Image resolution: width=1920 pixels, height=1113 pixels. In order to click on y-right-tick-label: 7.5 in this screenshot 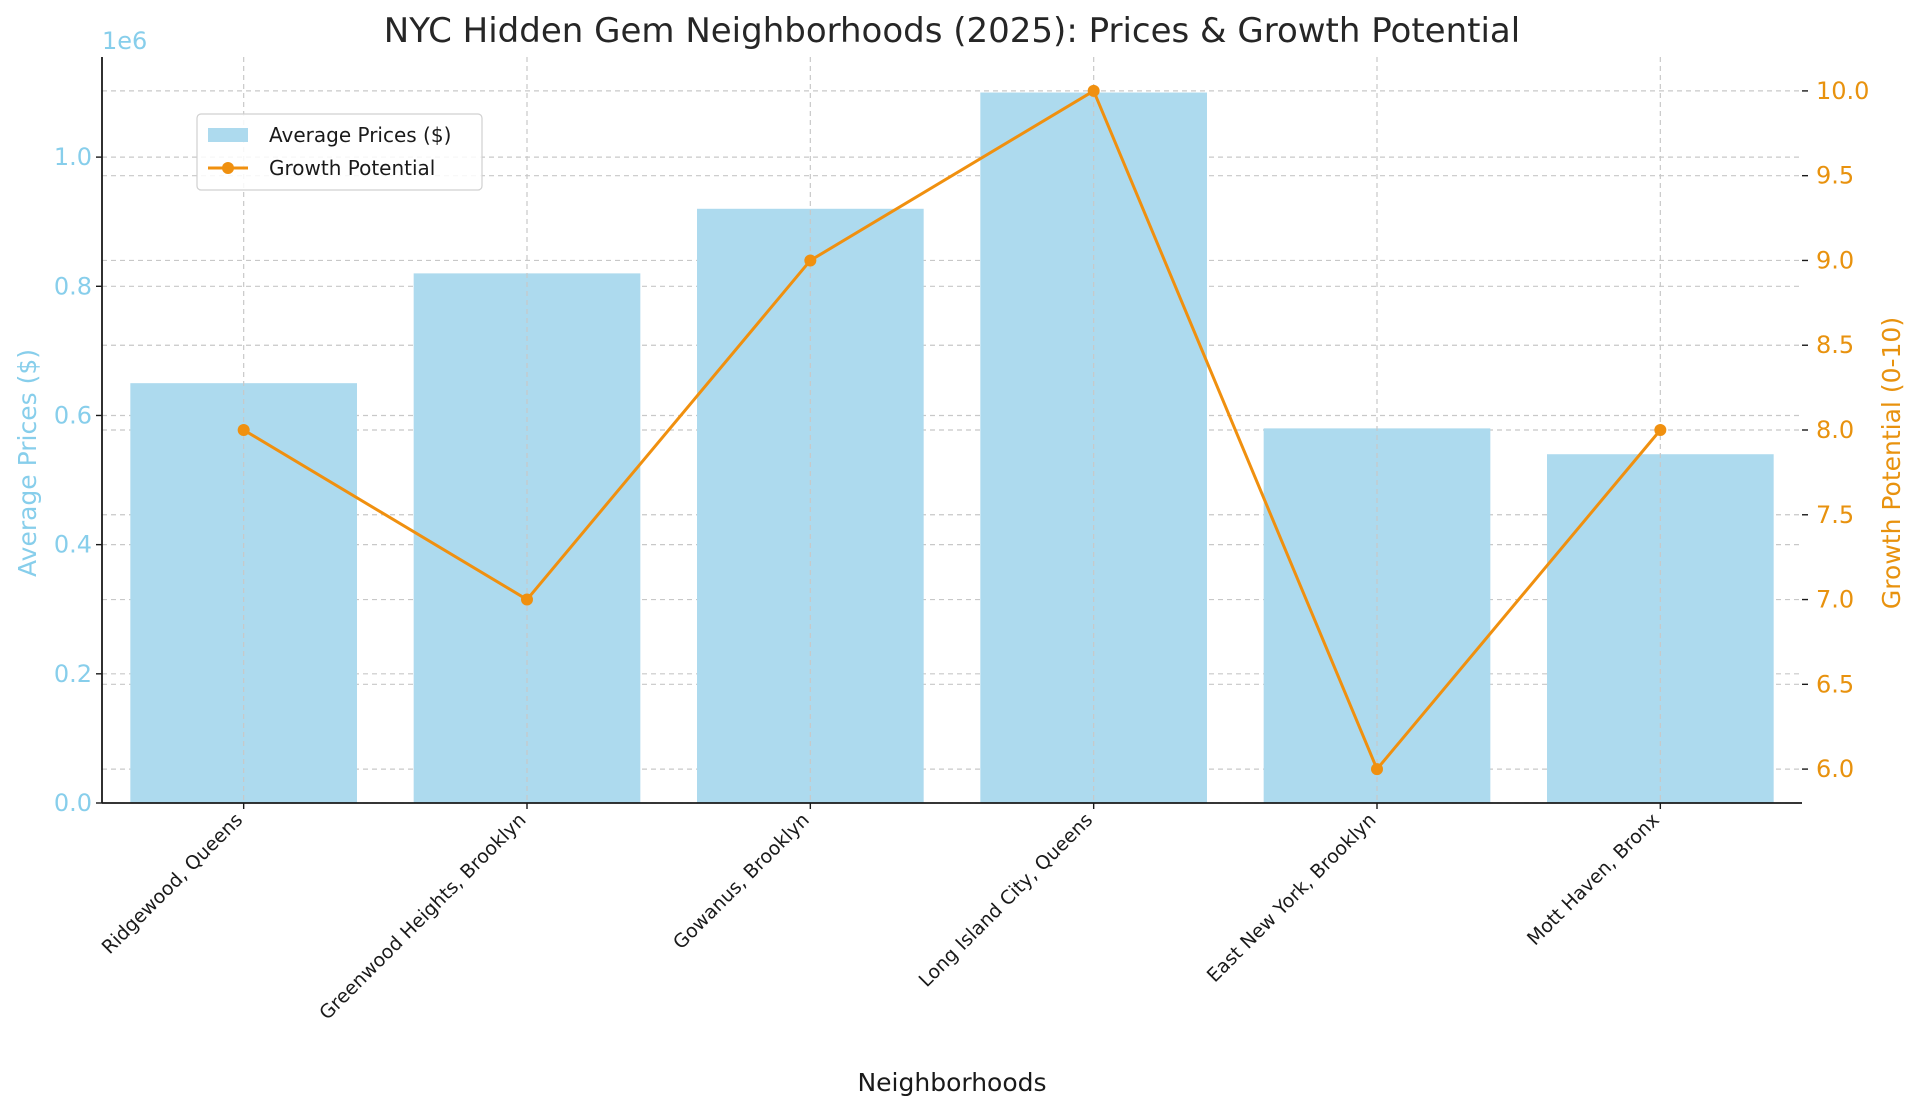, I will do `click(1835, 515)`.